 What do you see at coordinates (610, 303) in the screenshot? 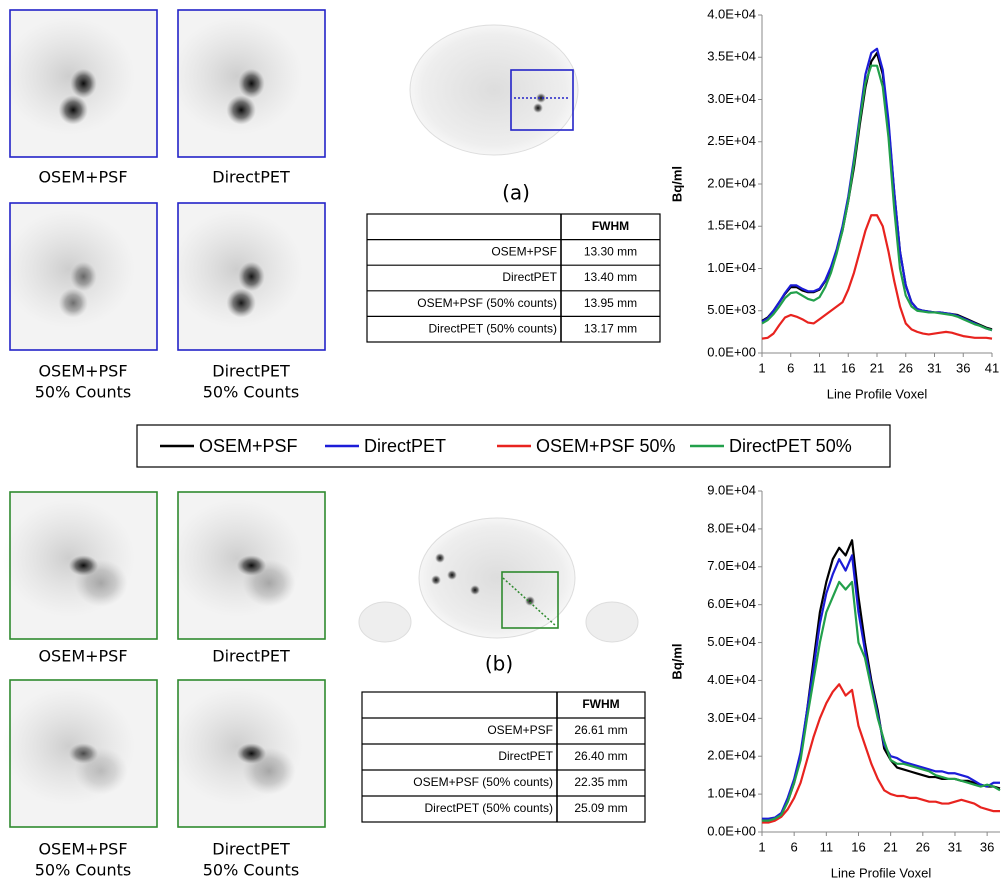
I see `table-cell: 13.95 mm` at bounding box center [610, 303].